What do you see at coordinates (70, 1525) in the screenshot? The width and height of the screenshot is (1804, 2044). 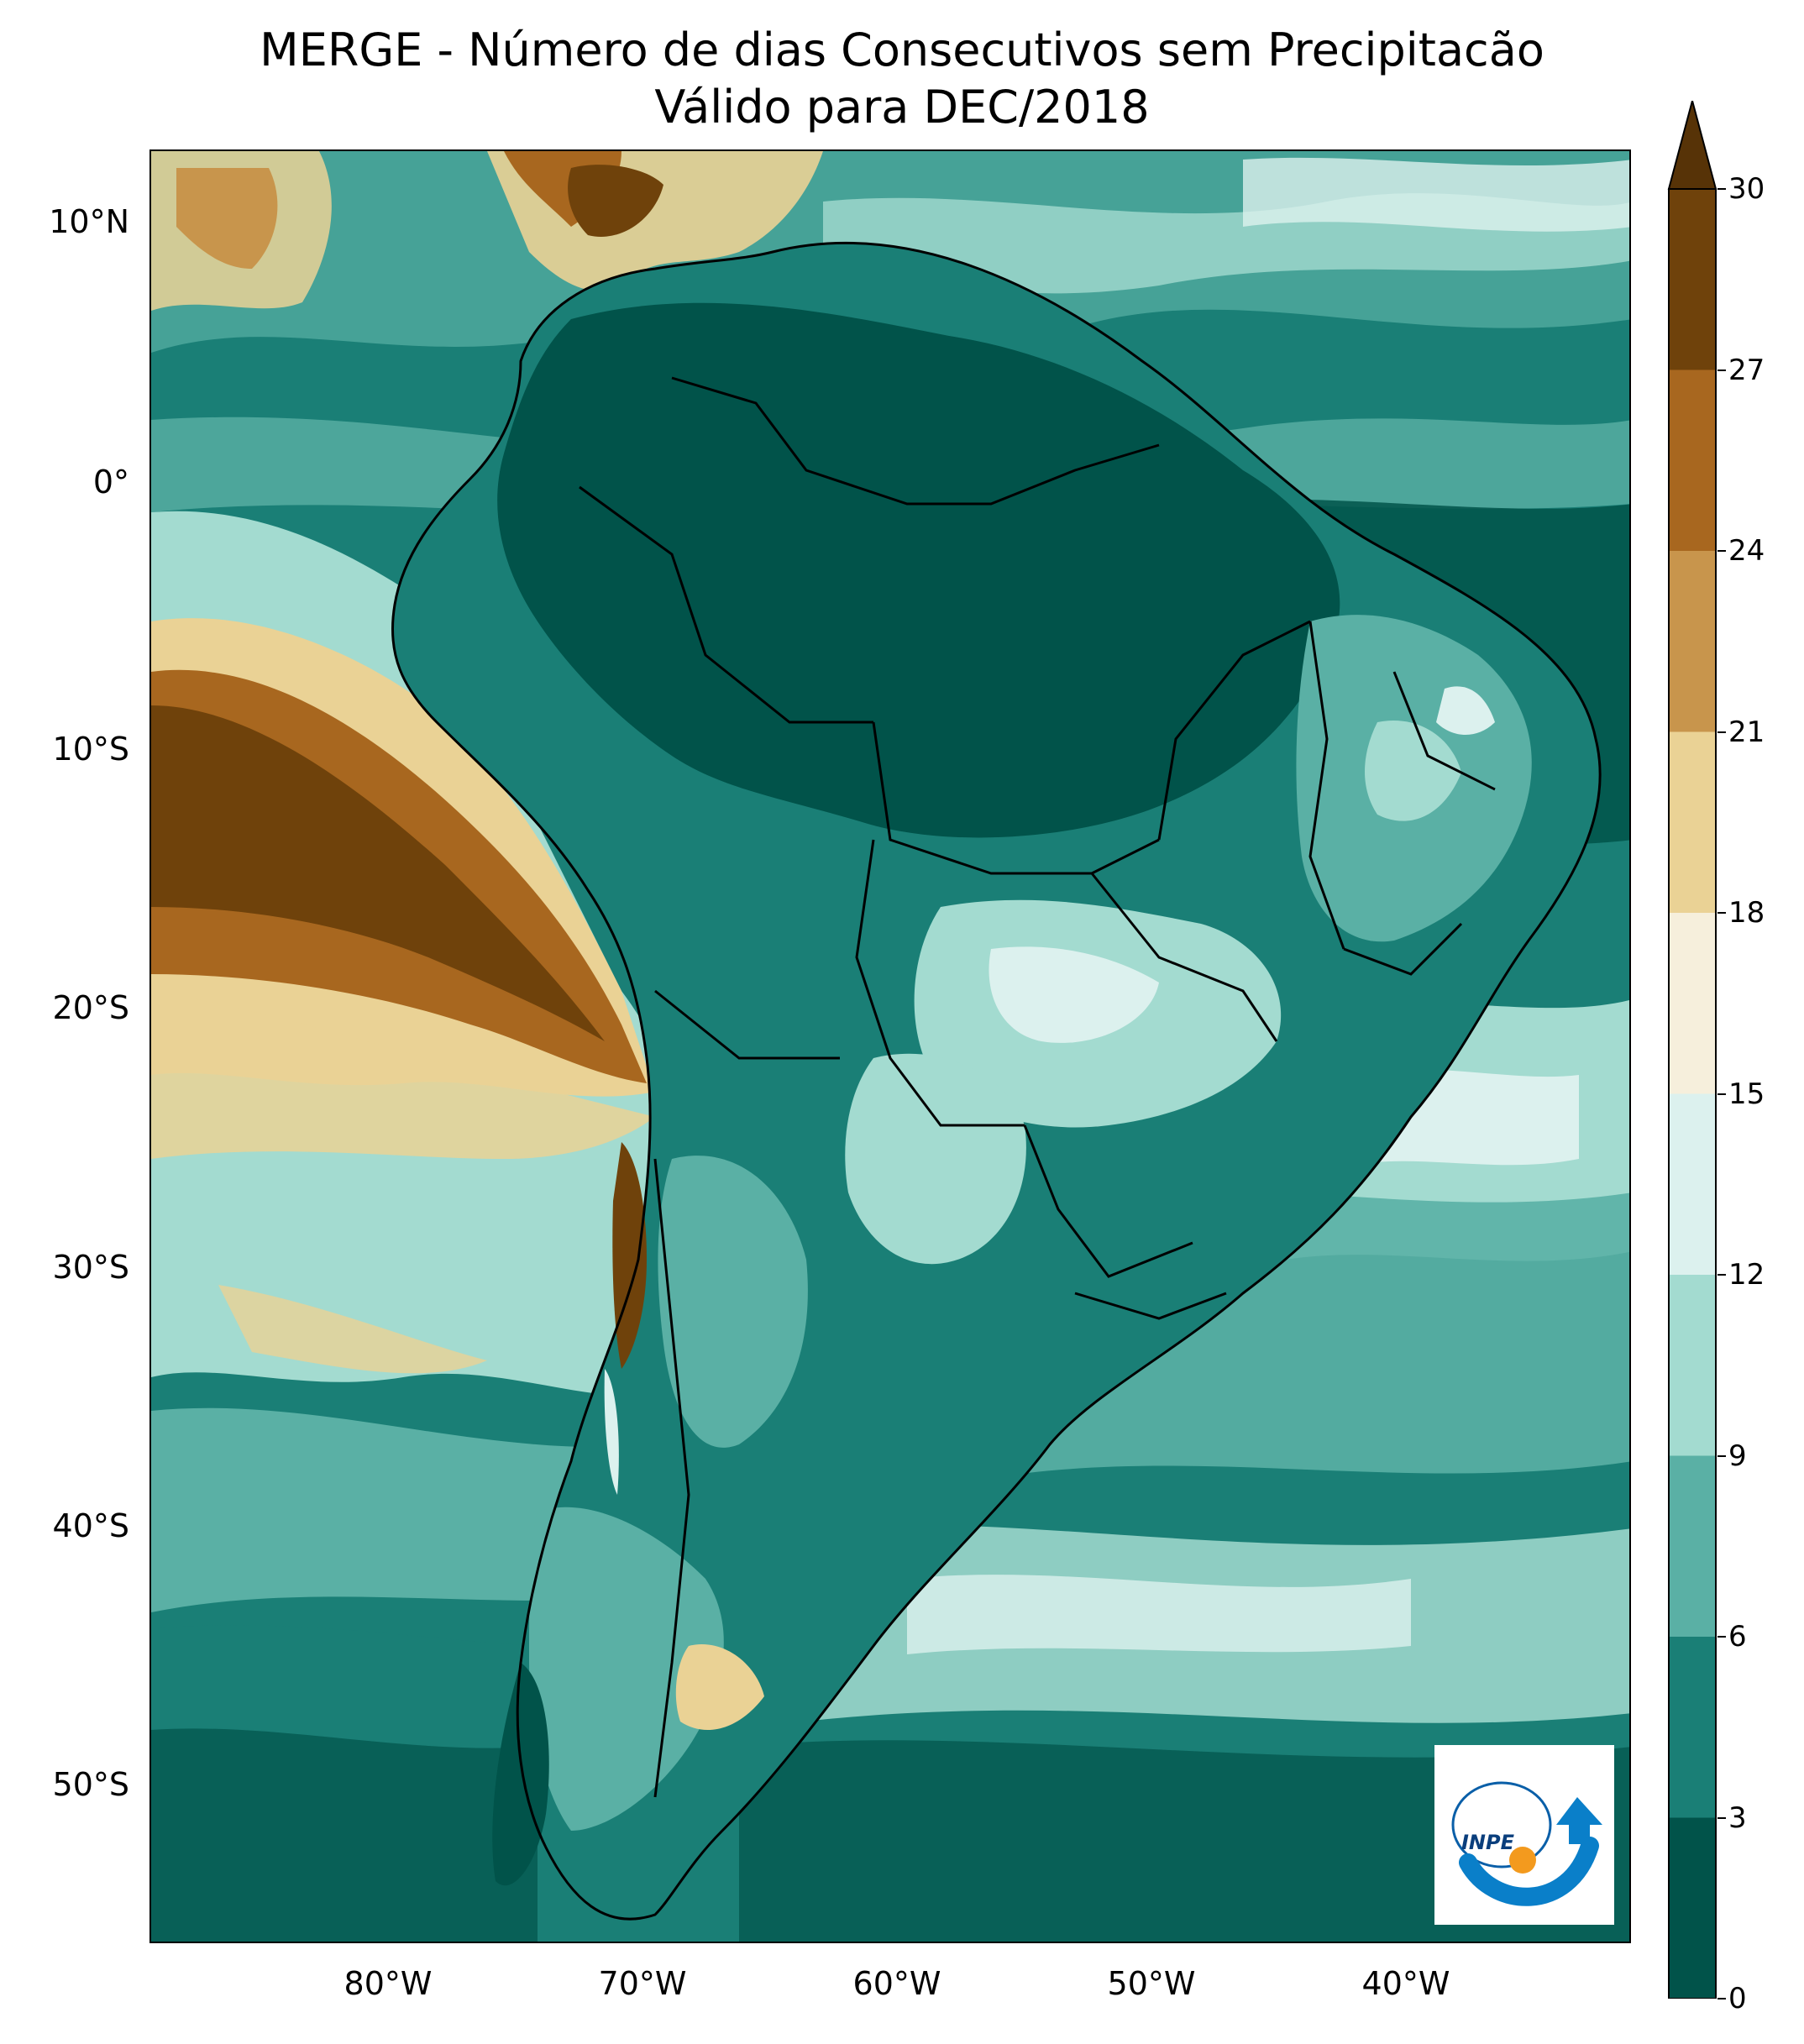 I see `lat-tick-label: 40°S` at bounding box center [70, 1525].